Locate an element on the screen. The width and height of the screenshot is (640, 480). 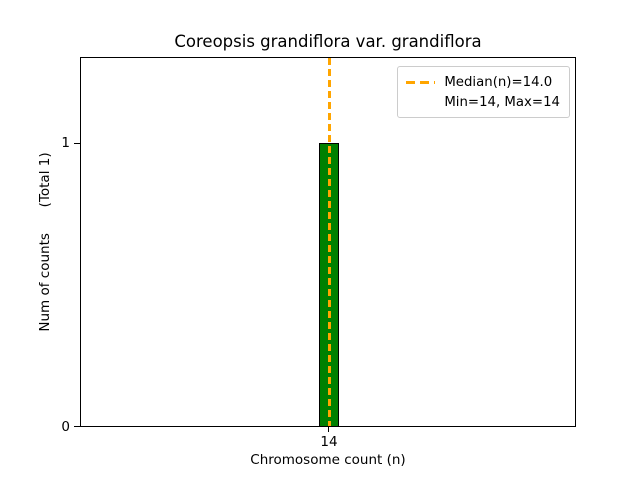
xtick-label-14: 14 is located at coordinates (329, 442).